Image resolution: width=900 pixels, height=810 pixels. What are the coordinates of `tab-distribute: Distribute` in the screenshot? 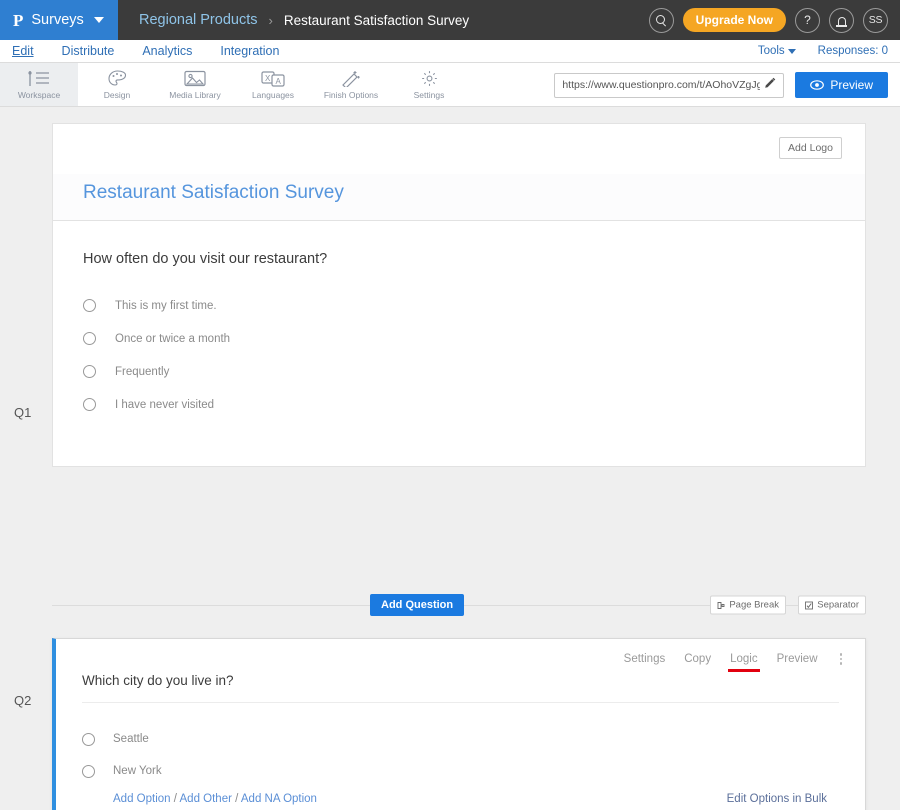 It's located at (88, 51).